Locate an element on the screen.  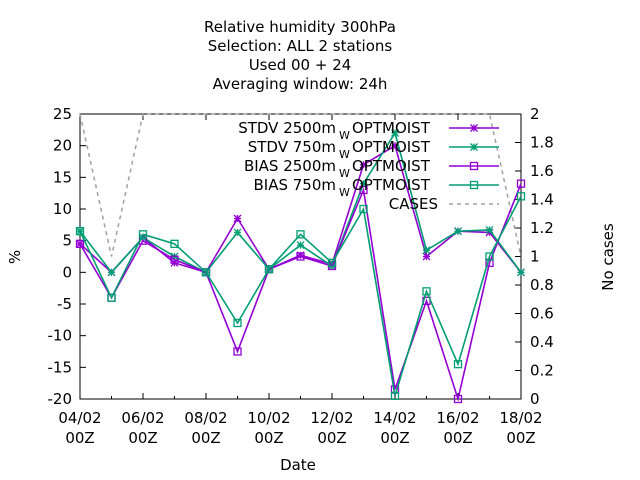
legend-label: STDV 2500m is located at coordinates (287, 128).